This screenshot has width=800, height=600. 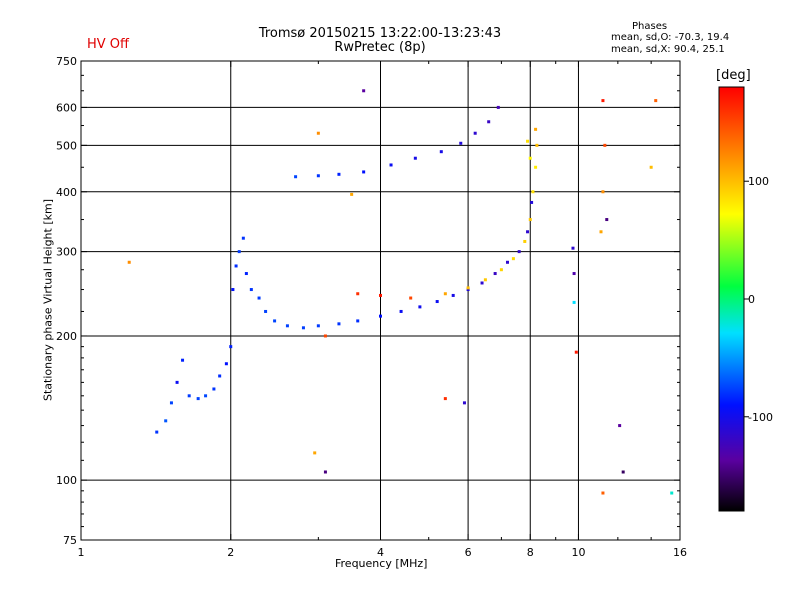 I want to click on y-tick-label: 200, so click(x=66, y=336).